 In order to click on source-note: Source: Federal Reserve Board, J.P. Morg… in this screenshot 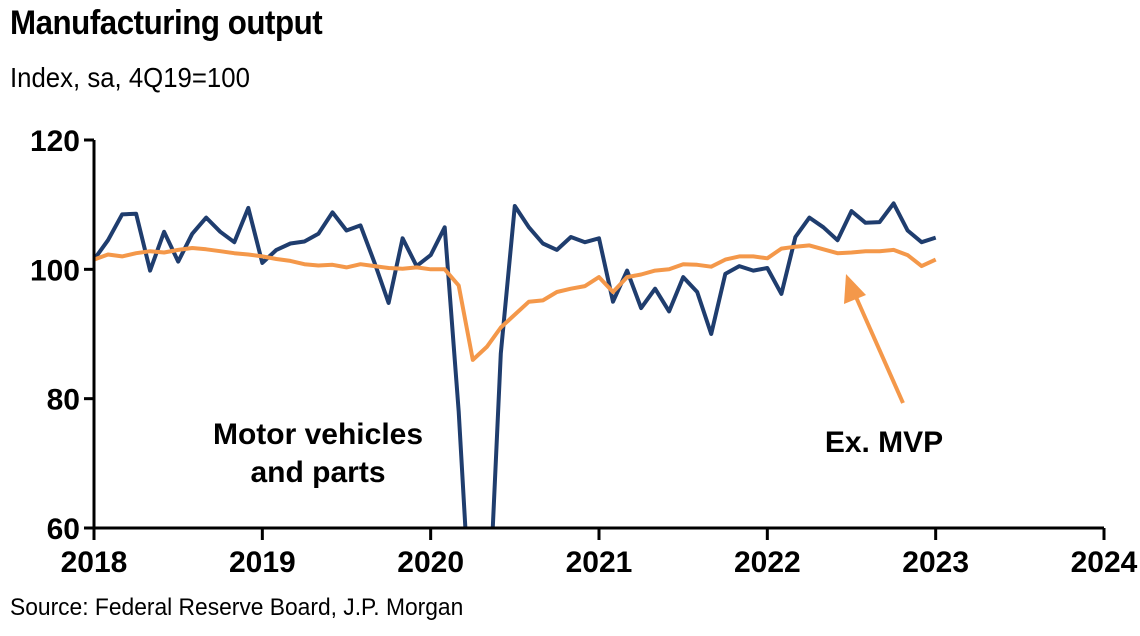, I will do `click(237, 607)`.